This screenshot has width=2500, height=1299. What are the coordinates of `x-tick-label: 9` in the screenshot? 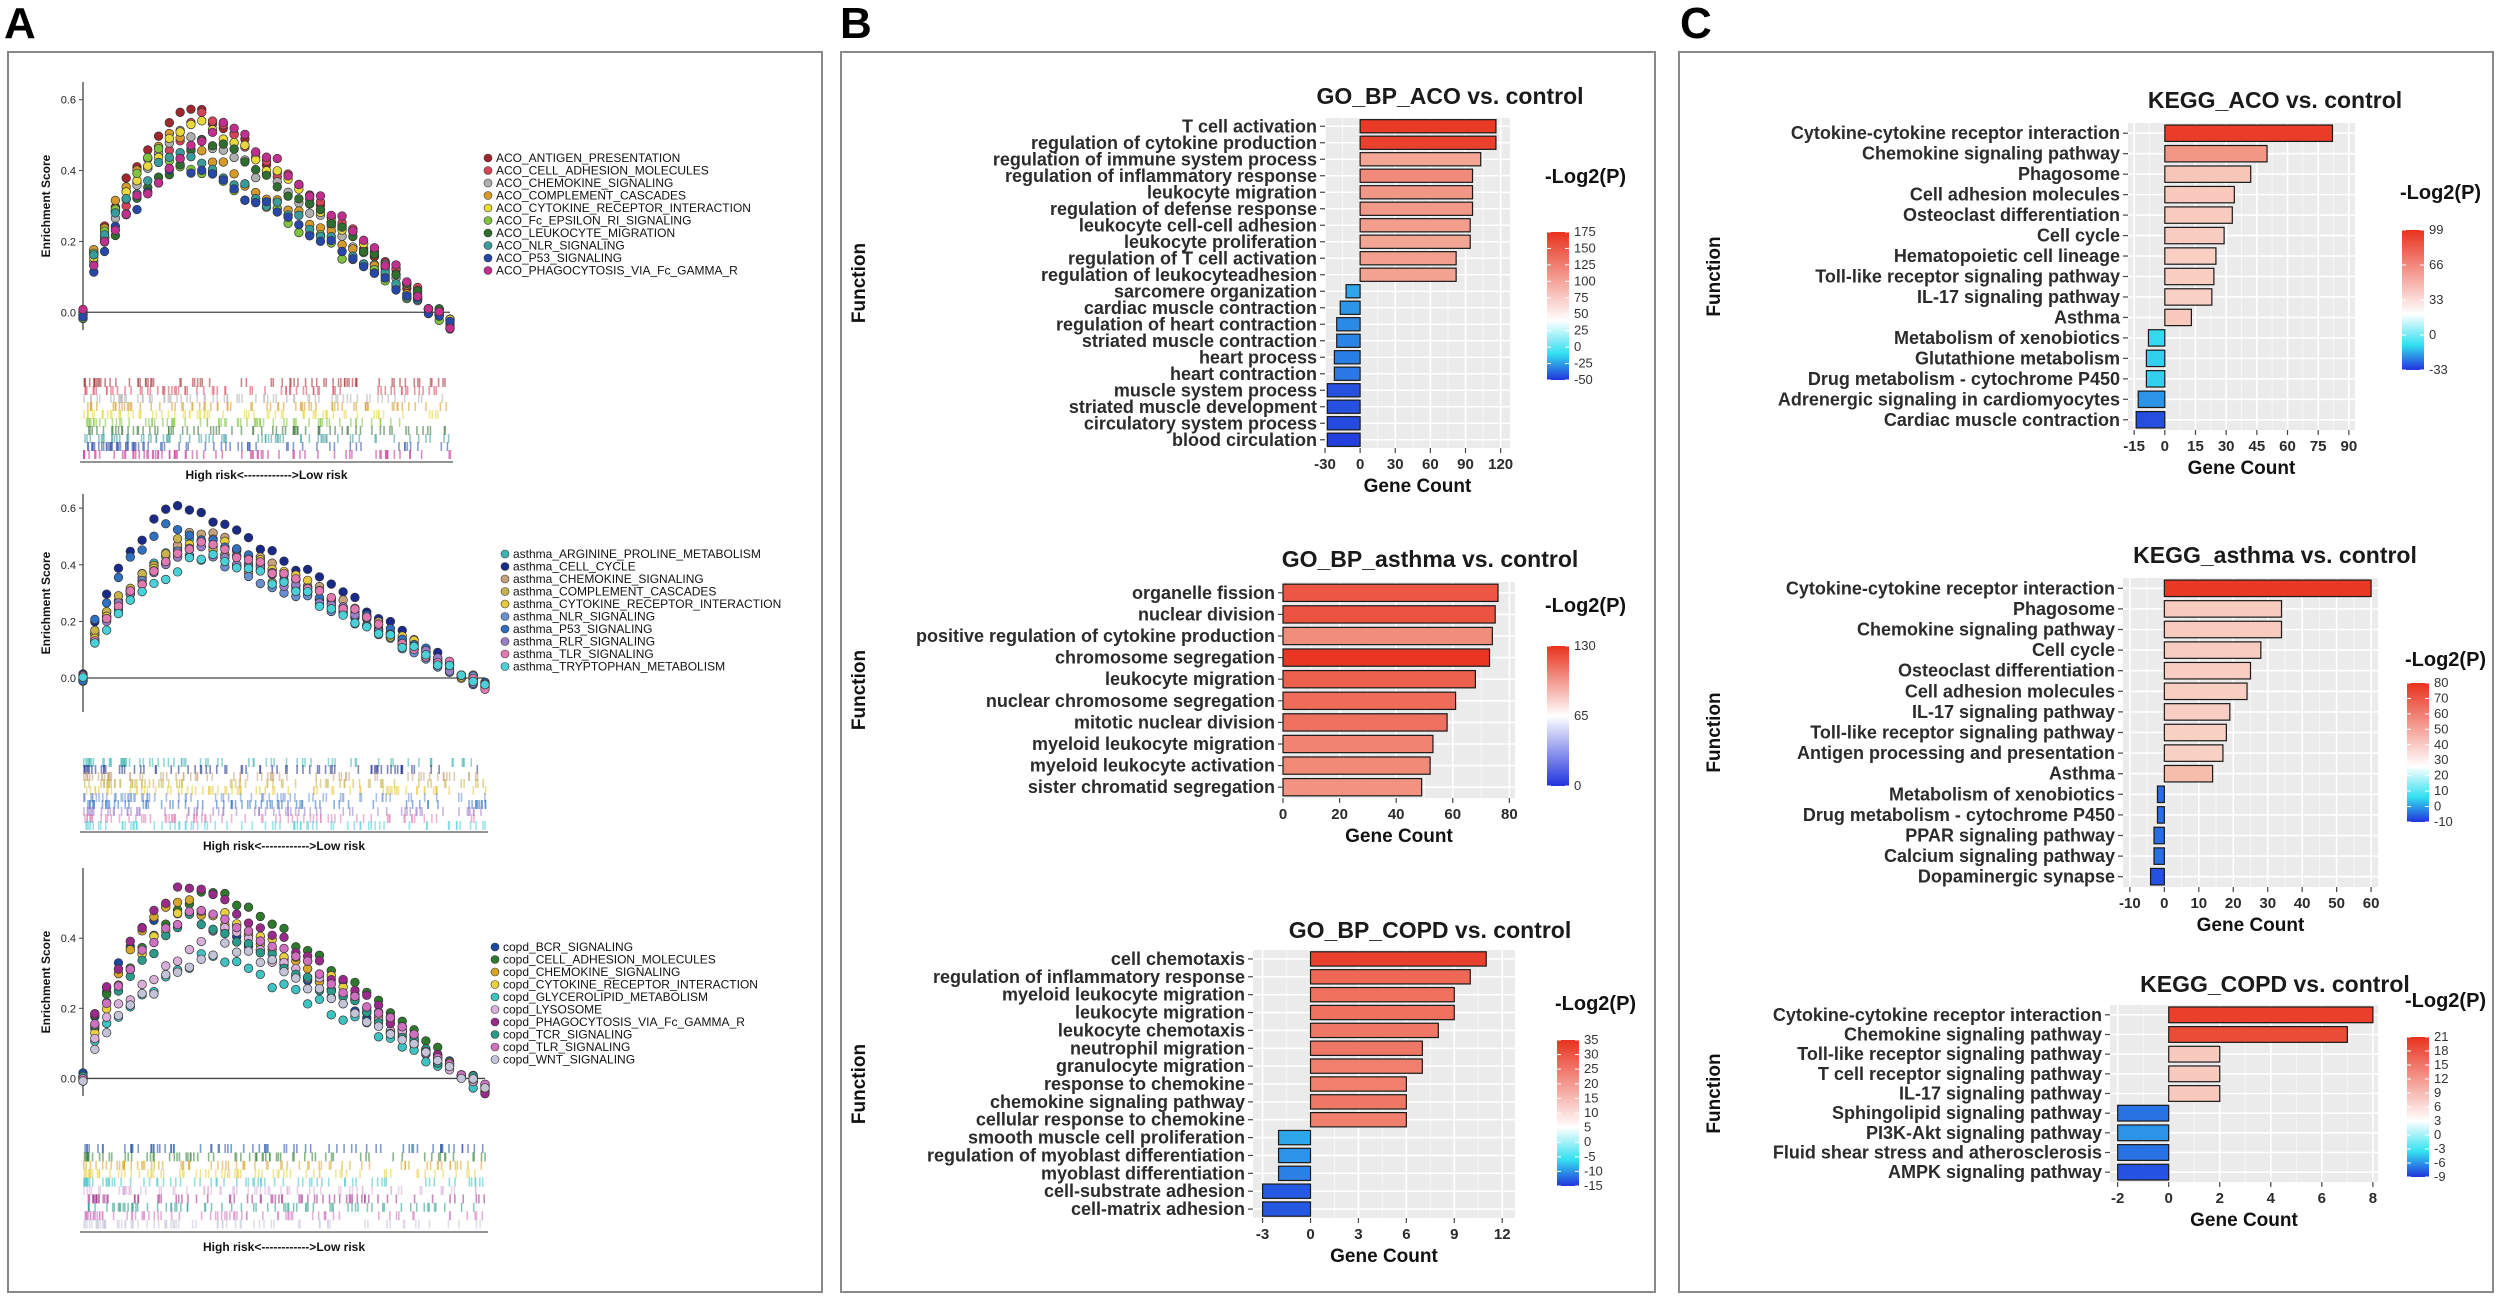 It's located at (1454, 1234).